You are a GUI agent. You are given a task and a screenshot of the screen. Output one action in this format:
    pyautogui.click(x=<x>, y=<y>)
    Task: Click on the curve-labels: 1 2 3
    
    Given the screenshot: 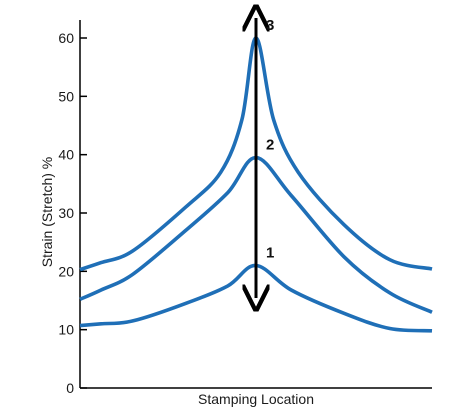 What is the action you would take?
    pyautogui.click(x=270, y=139)
    